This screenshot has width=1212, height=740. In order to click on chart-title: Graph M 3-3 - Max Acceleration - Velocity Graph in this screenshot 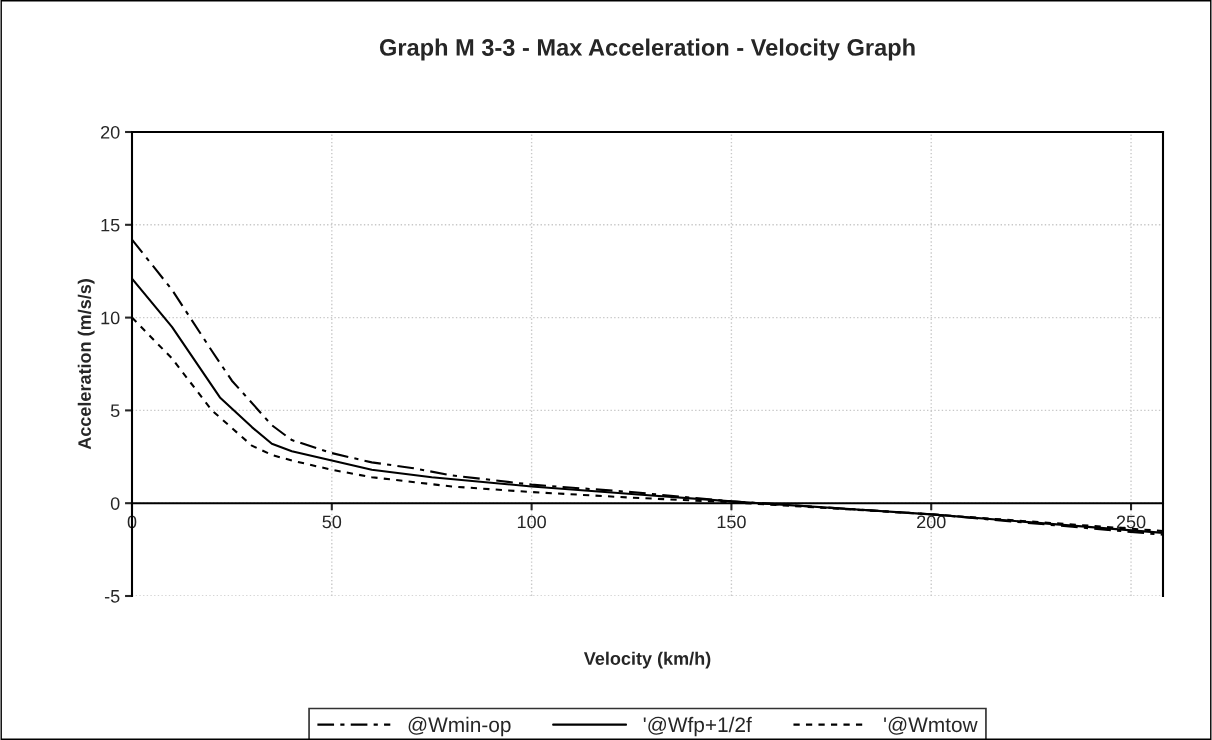, I will do `click(647, 49)`.